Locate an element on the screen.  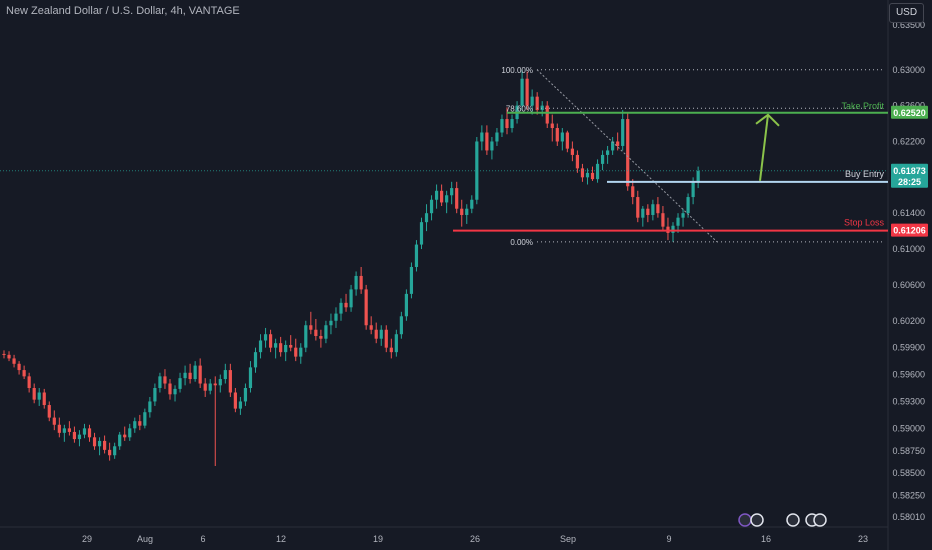
price-tick-label: 0.62200 is located at coordinates (908, 141).